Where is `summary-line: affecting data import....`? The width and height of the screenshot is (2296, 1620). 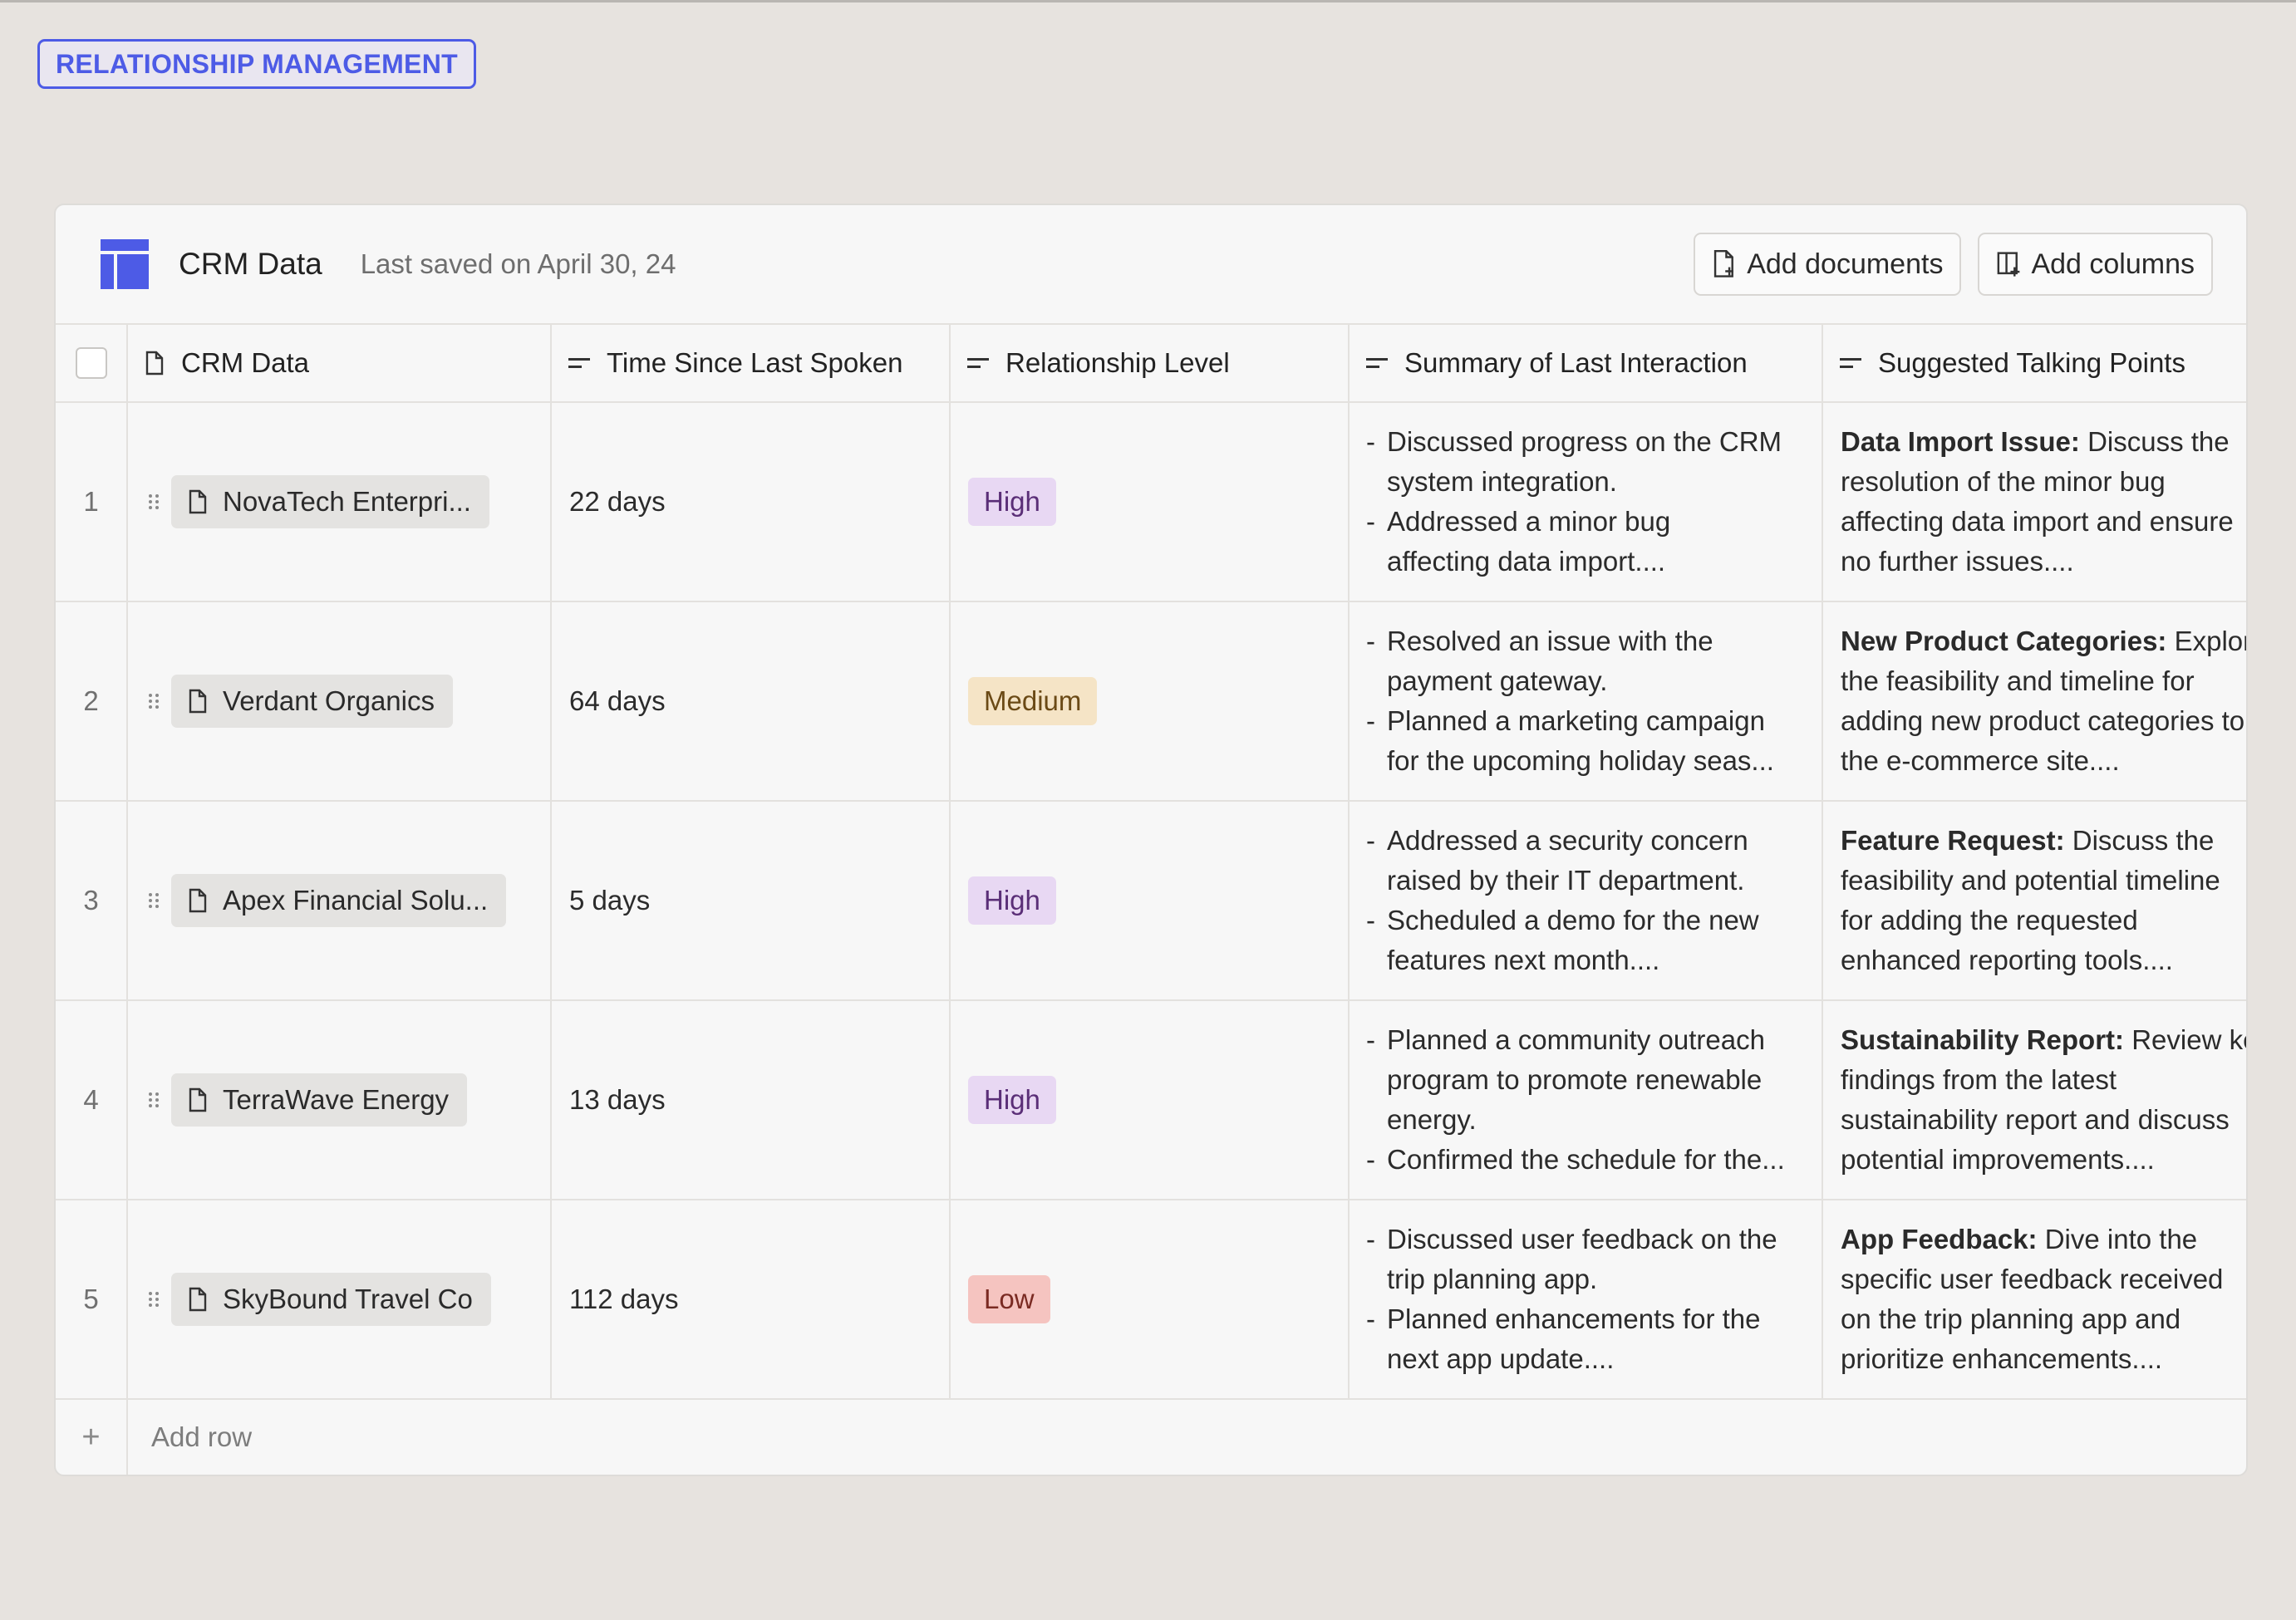
summary-line: affecting data import.... is located at coordinates (1526, 562).